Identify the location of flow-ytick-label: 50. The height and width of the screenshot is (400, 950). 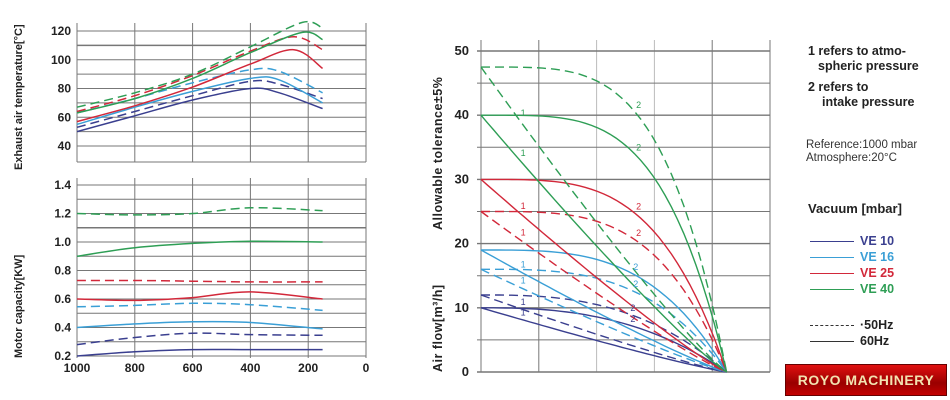
(462, 50).